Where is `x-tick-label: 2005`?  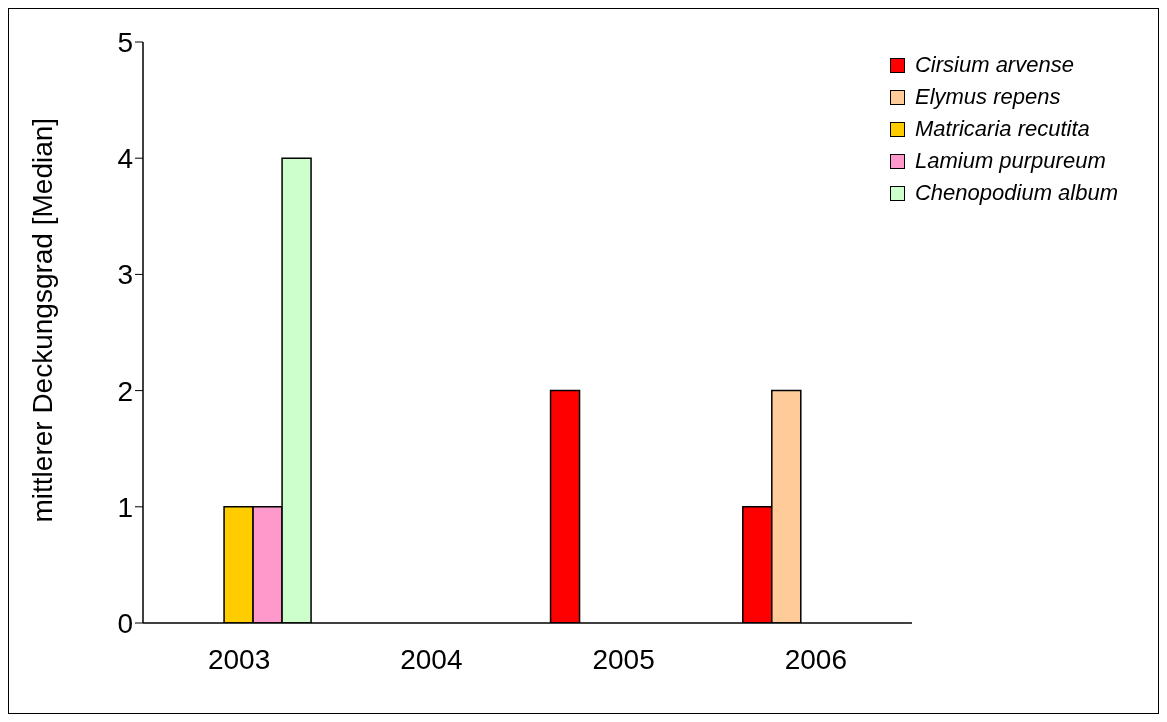
x-tick-label: 2005 is located at coordinates (623, 659).